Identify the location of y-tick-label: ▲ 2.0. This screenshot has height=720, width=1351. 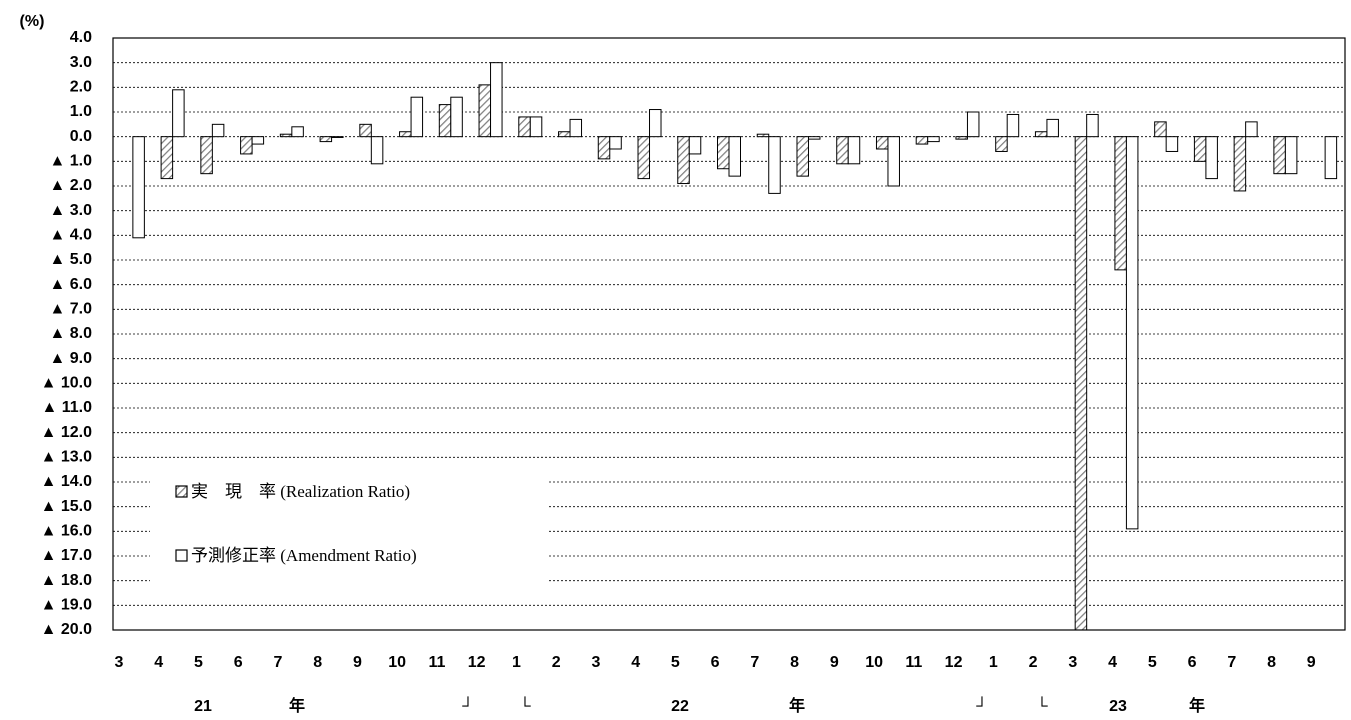
(70, 185).